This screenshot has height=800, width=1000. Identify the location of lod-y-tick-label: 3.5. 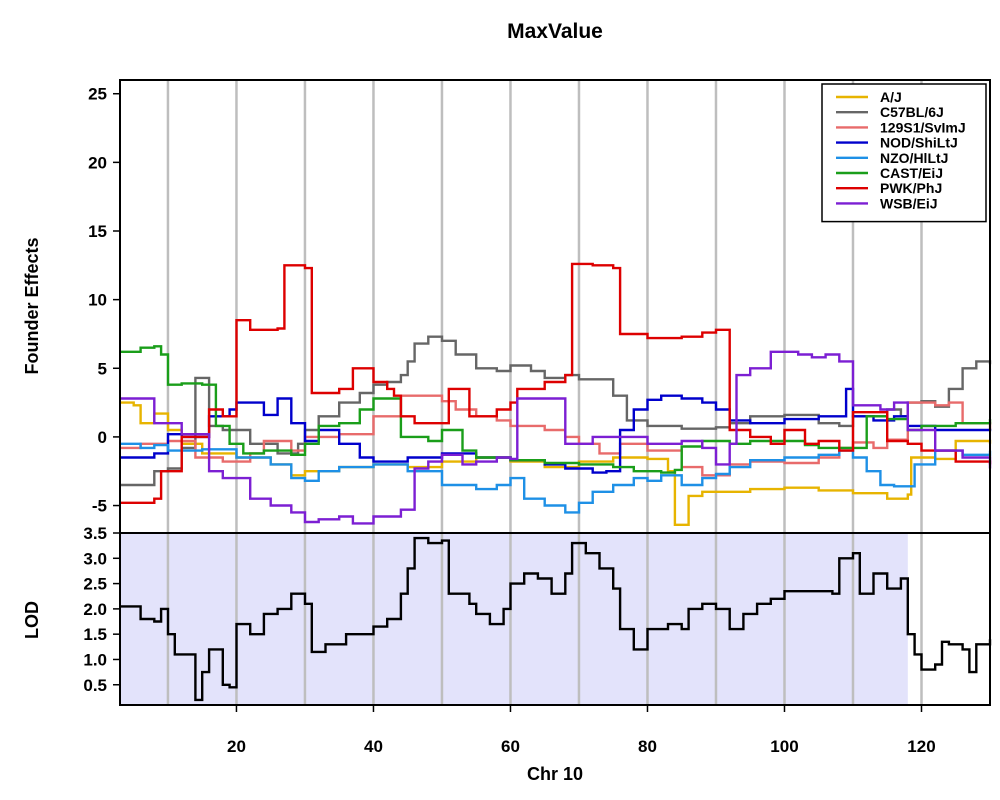
(95, 533).